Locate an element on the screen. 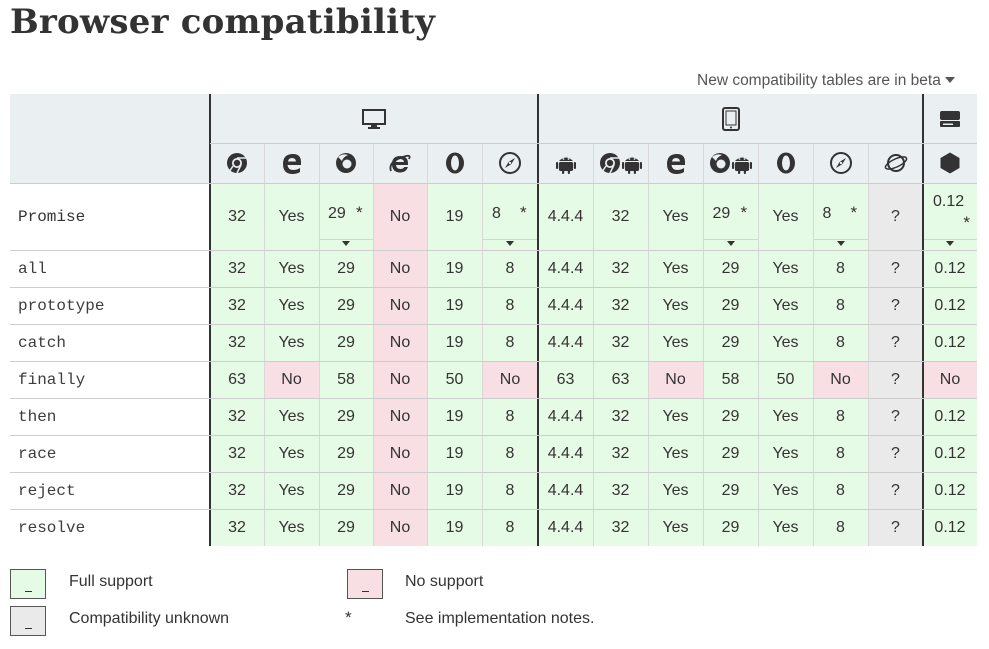 Image resolution: width=989 pixels, height=649 pixels. feature-Promise: Promise is located at coordinates (110, 216).